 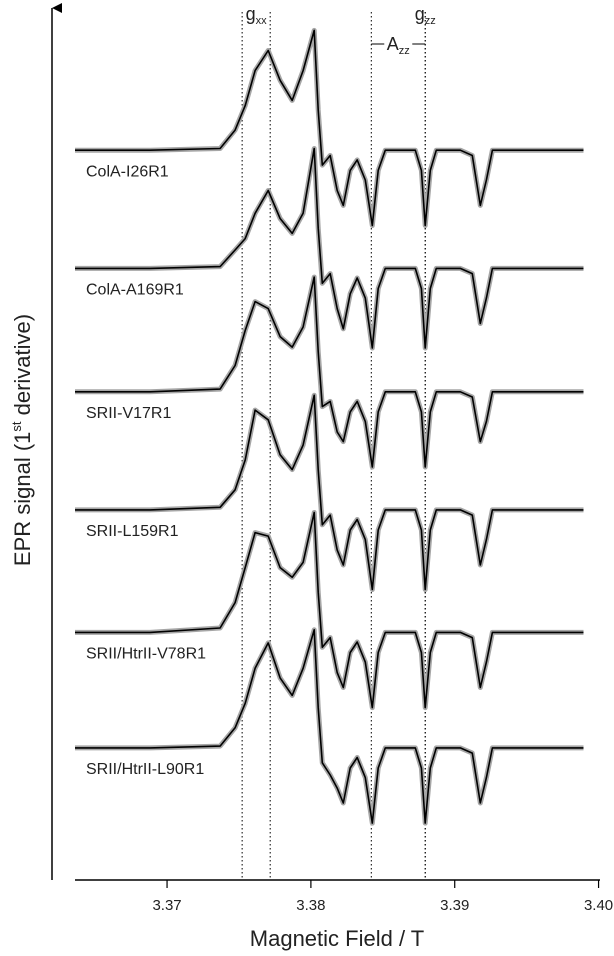 What do you see at coordinates (262, 21) in the screenshot?
I see `annotation-subscript: xx` at bounding box center [262, 21].